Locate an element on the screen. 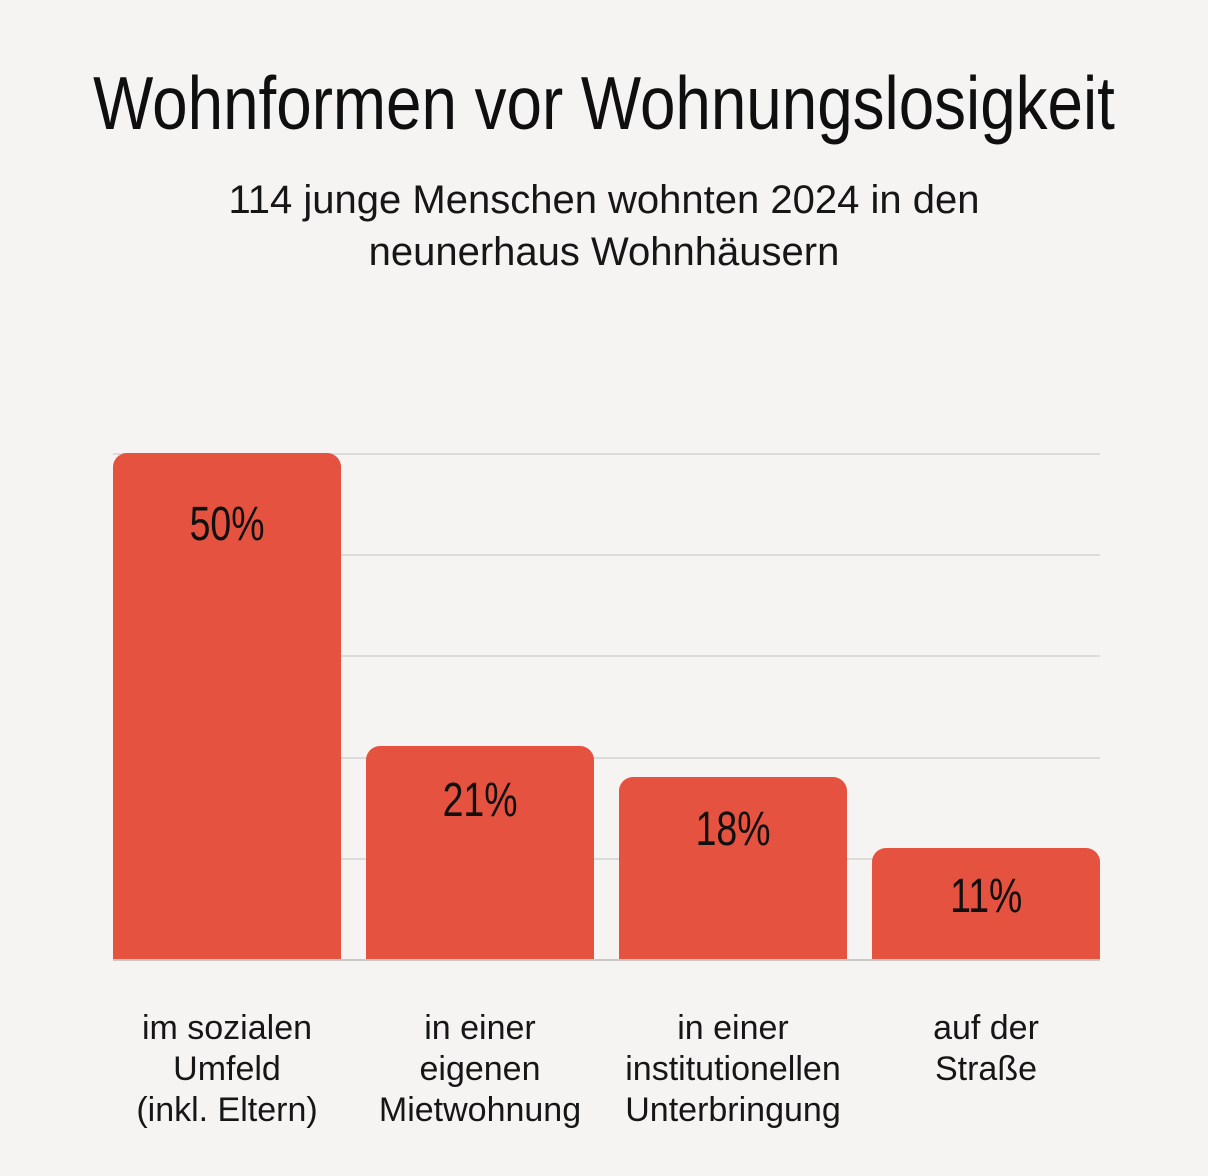  bar-3: 18% is located at coordinates (733, 867).